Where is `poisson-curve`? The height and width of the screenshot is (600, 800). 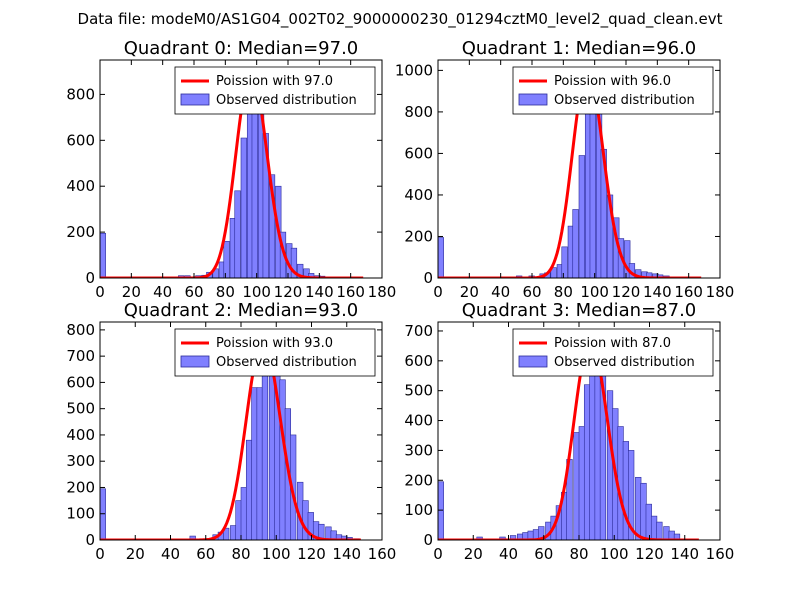
poisson-curve is located at coordinates (230, 439).